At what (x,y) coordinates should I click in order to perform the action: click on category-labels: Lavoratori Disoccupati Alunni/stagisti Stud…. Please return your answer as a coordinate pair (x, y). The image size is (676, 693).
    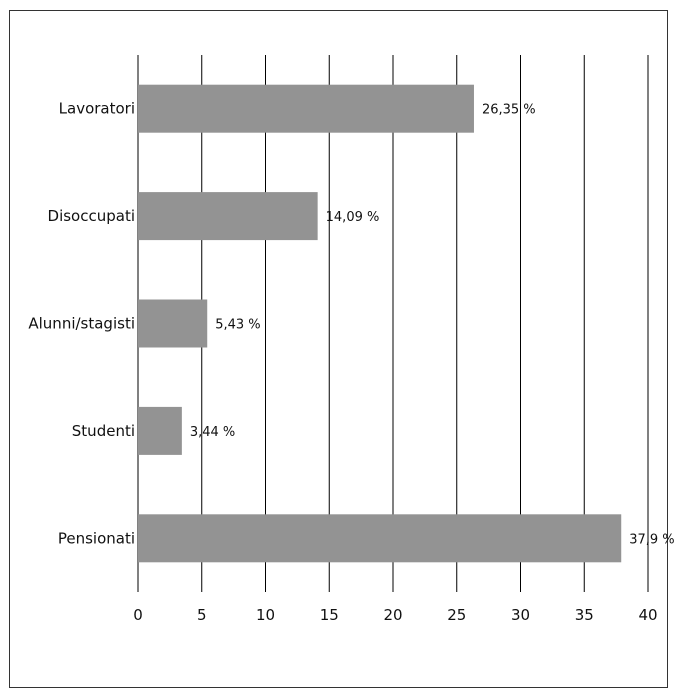
    Looking at the image, I should click on (81, 324).